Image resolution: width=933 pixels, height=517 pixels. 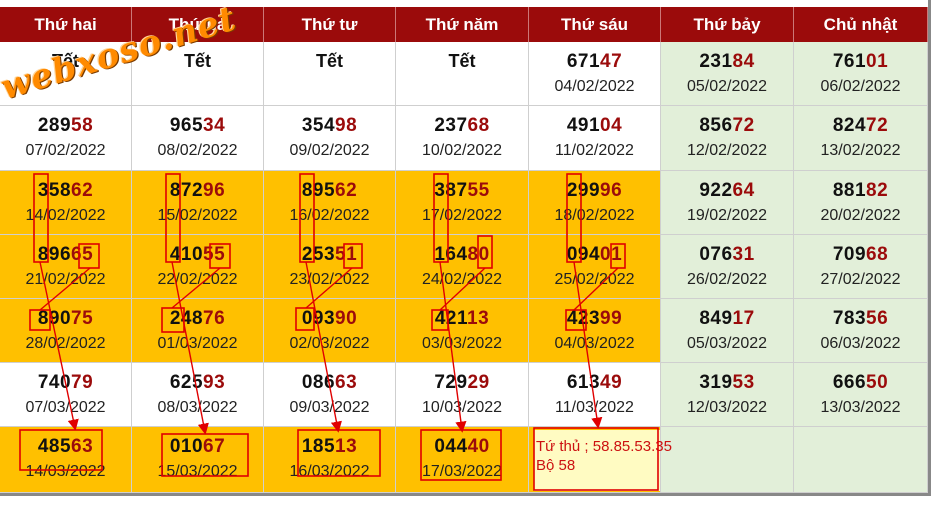 I want to click on result-number-head: 044, so click(x=451, y=446).